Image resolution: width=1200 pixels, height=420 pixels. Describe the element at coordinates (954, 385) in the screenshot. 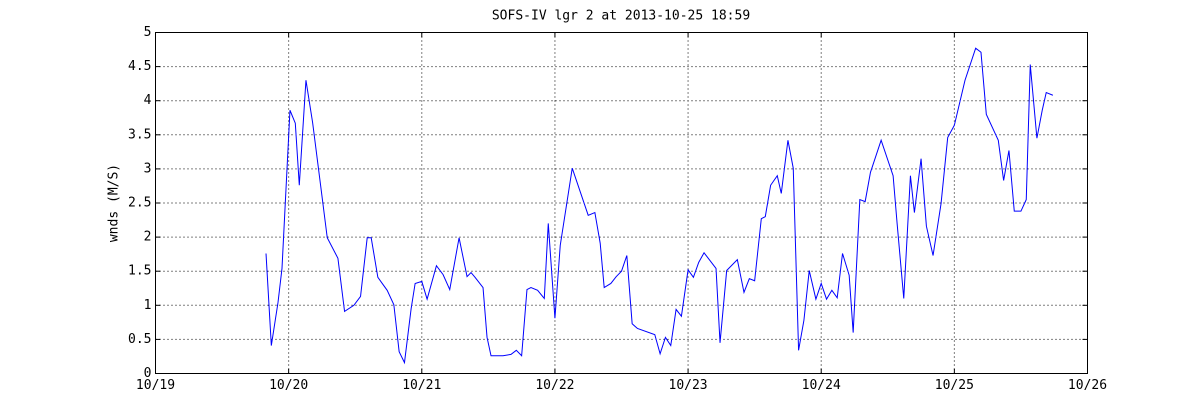

I see `x-tick-label: 10/25` at that location.